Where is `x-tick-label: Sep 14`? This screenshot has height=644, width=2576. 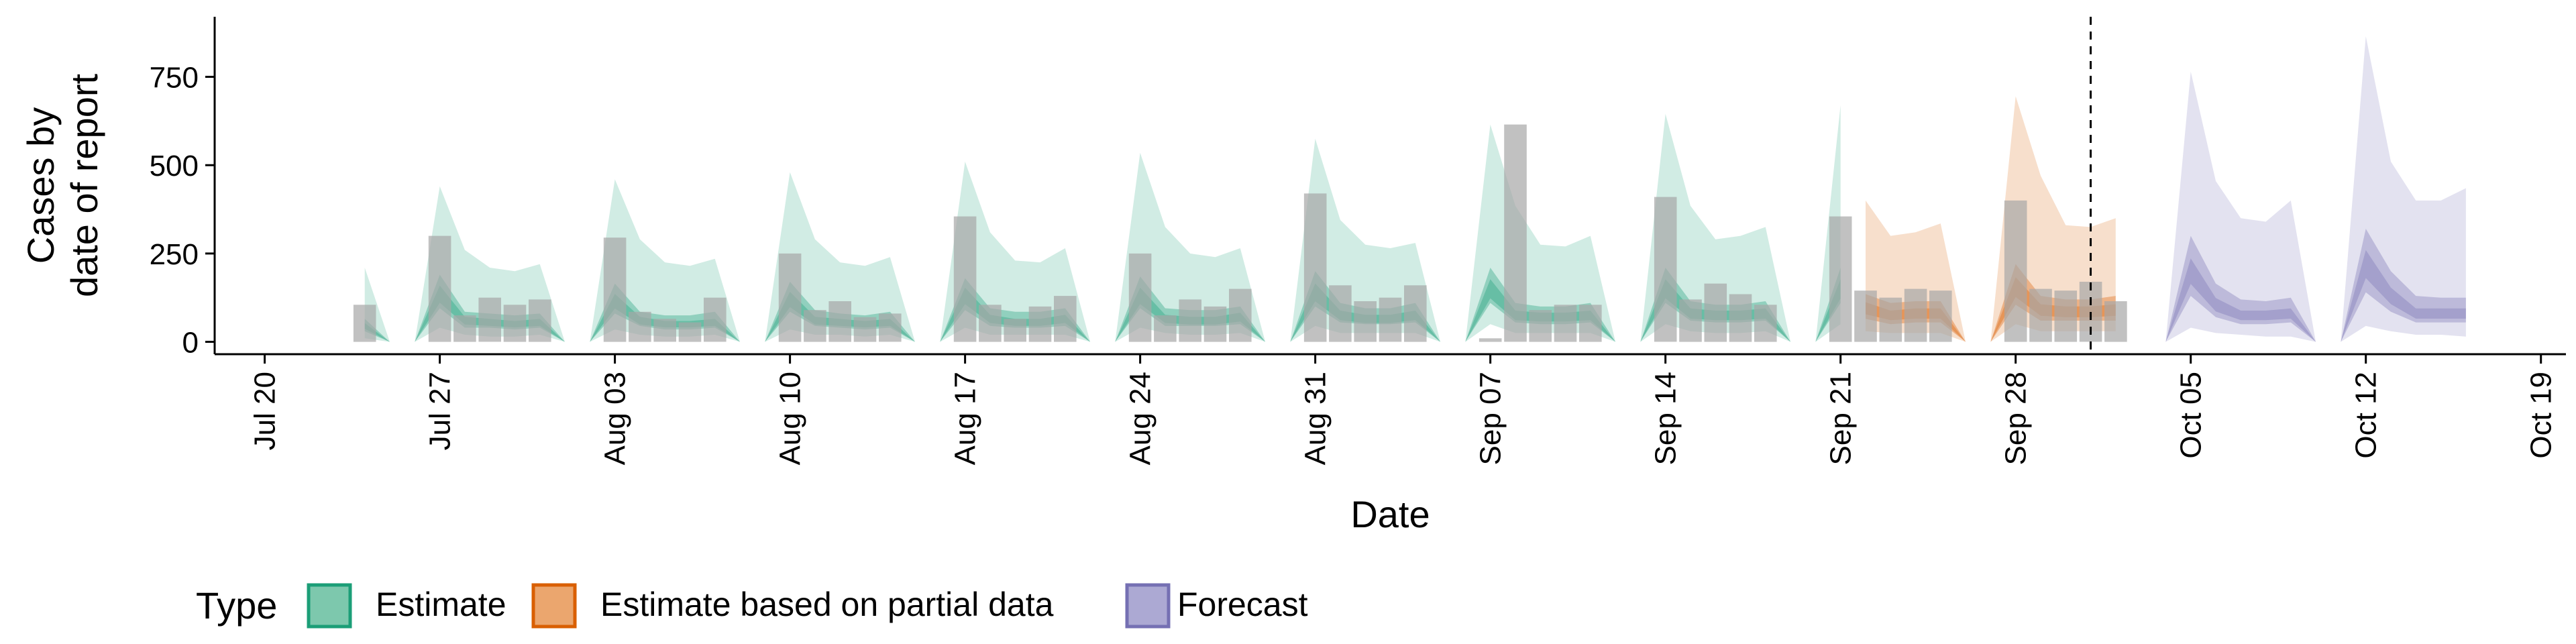
x-tick-label: Sep 14 is located at coordinates (1666, 418).